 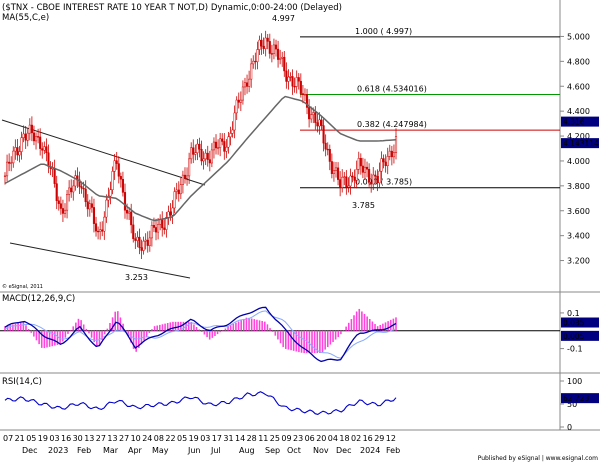 I want to click on date-month-label: Mar, so click(x=111, y=450).